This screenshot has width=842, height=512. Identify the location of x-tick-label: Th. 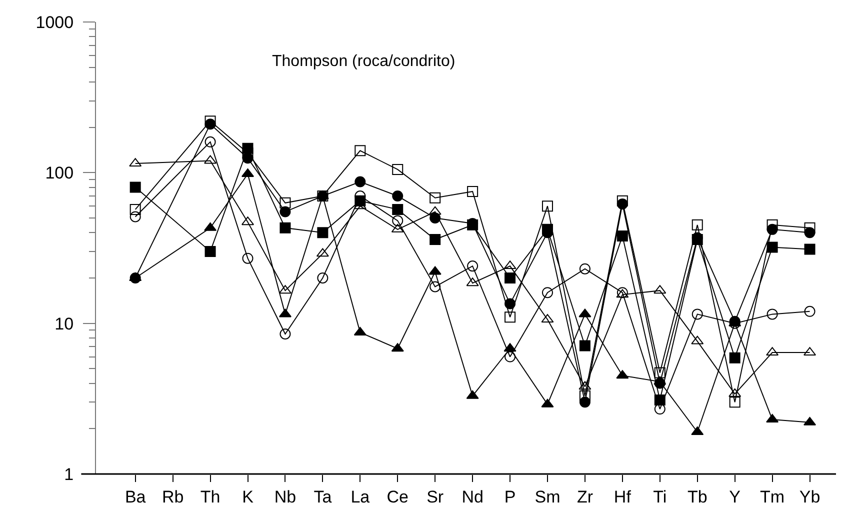
(210, 496).